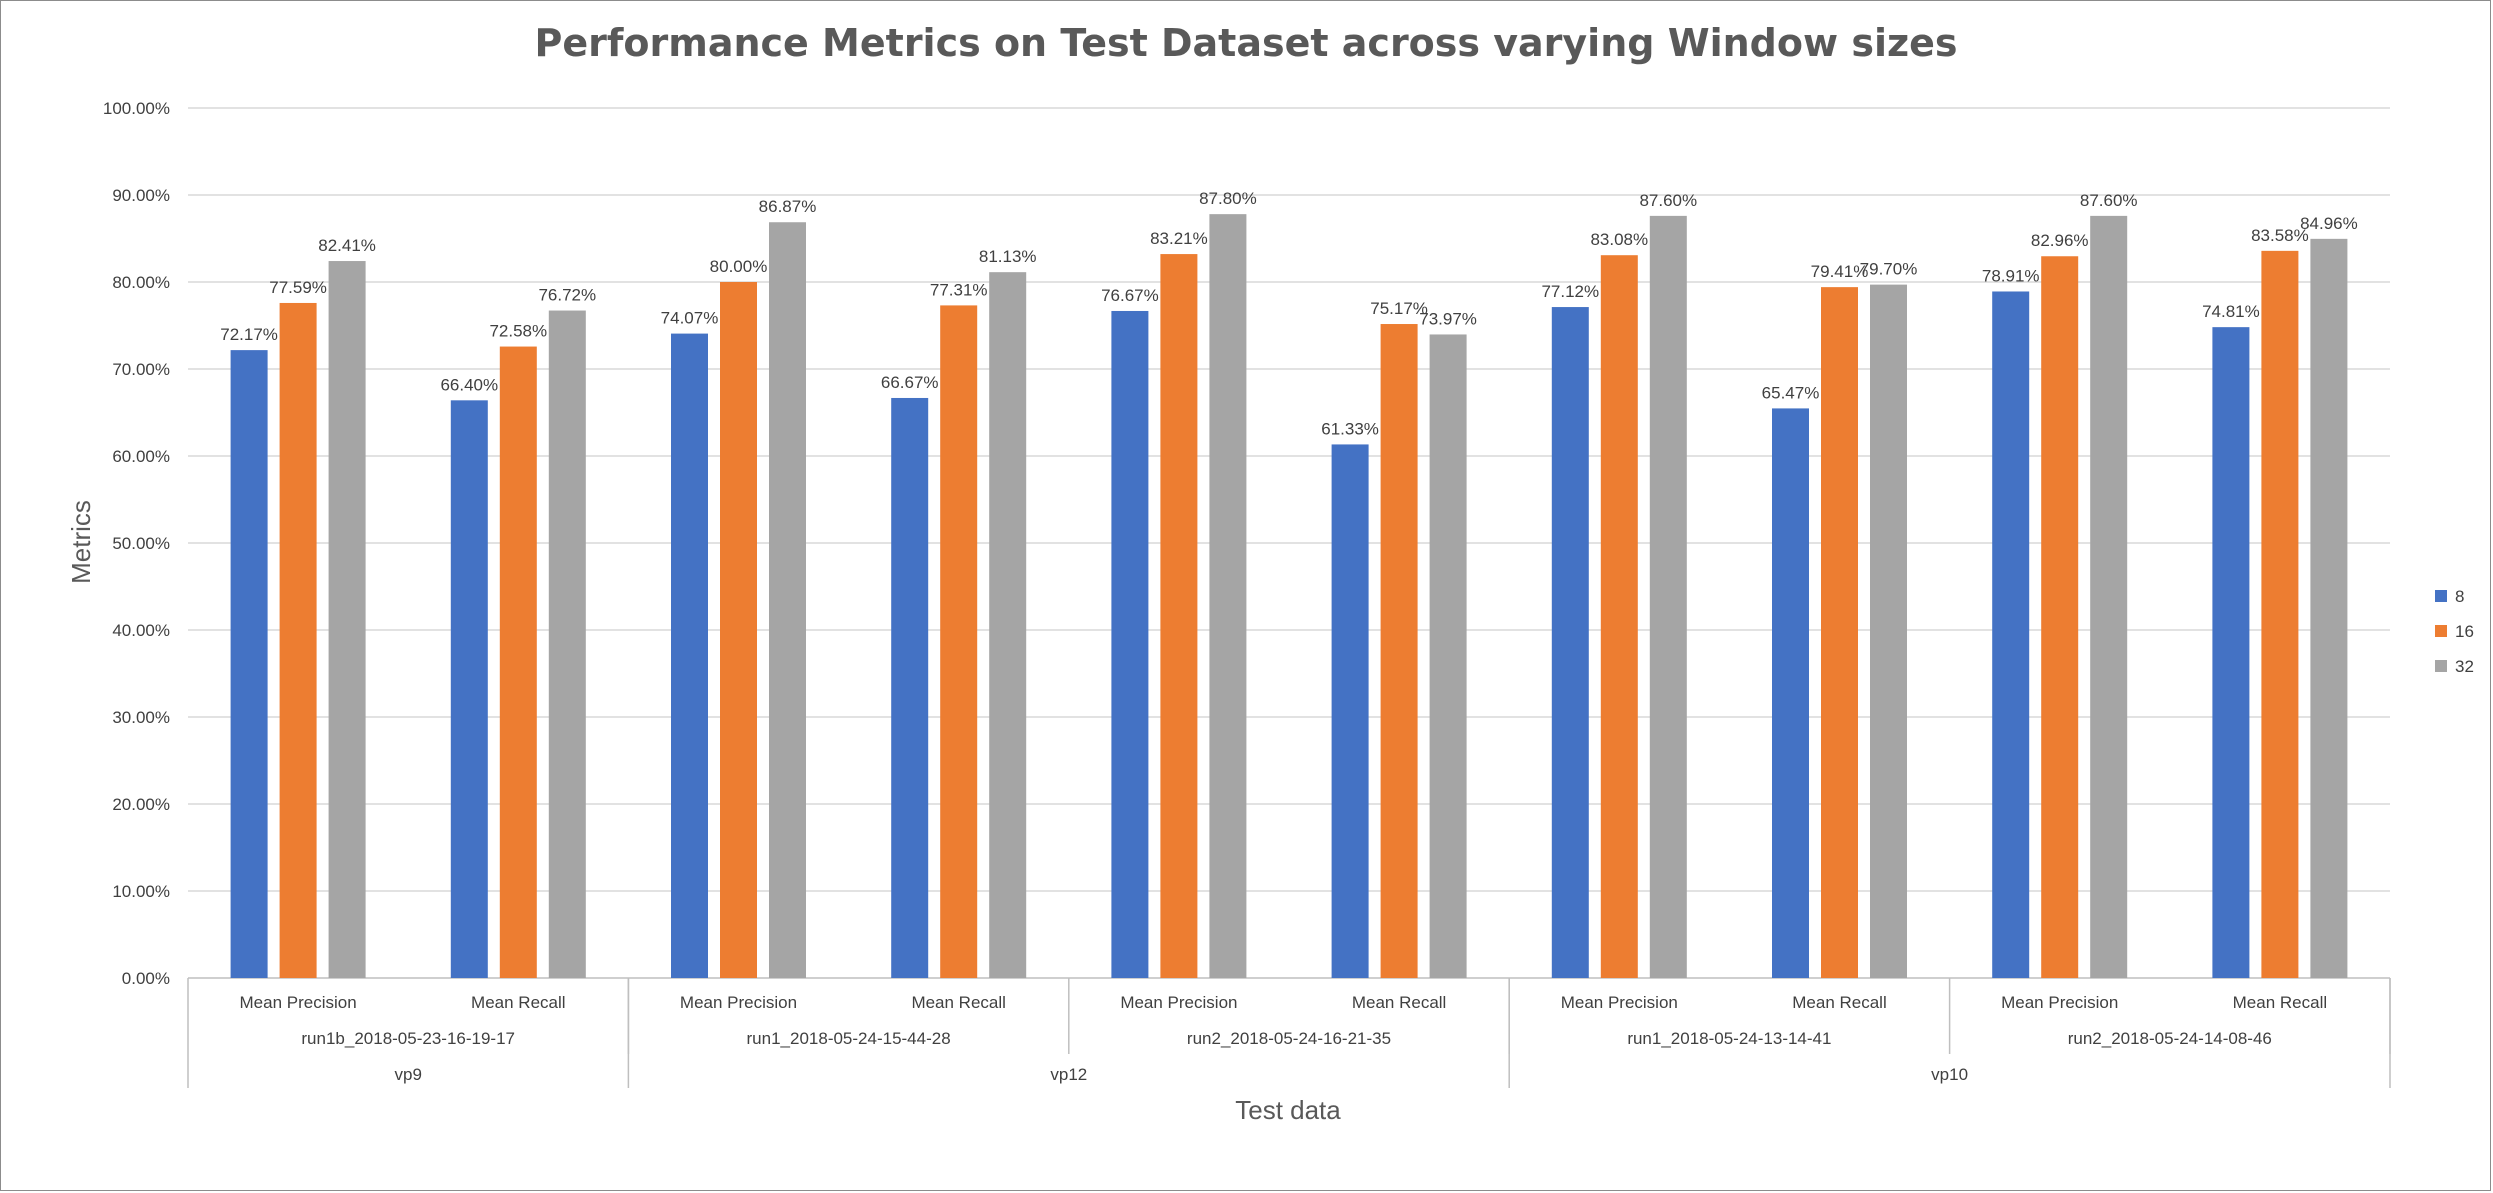 The width and height of the screenshot is (2493, 1193). Describe the element at coordinates (2011, 275) in the screenshot. I see `data-label: 78.91%` at that location.